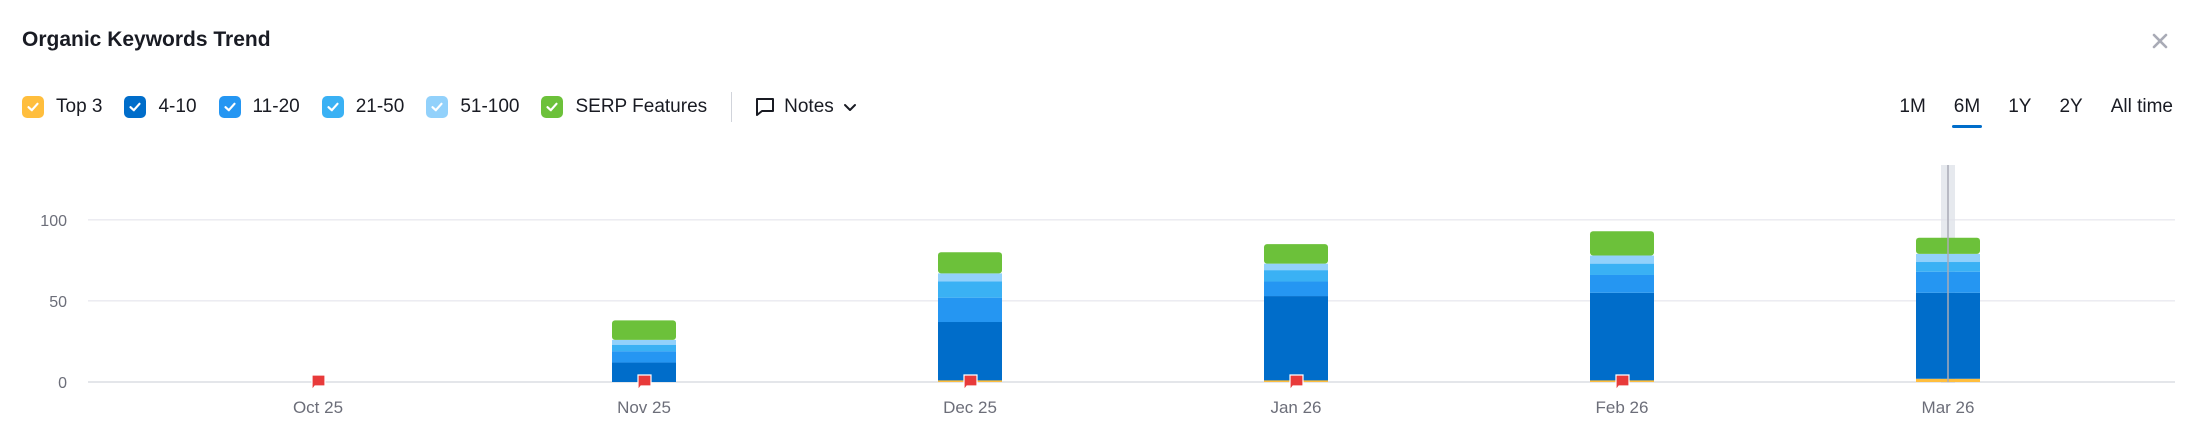 This screenshot has width=2195, height=438. What do you see at coordinates (732, 107) in the screenshot?
I see `legend-divider` at bounding box center [732, 107].